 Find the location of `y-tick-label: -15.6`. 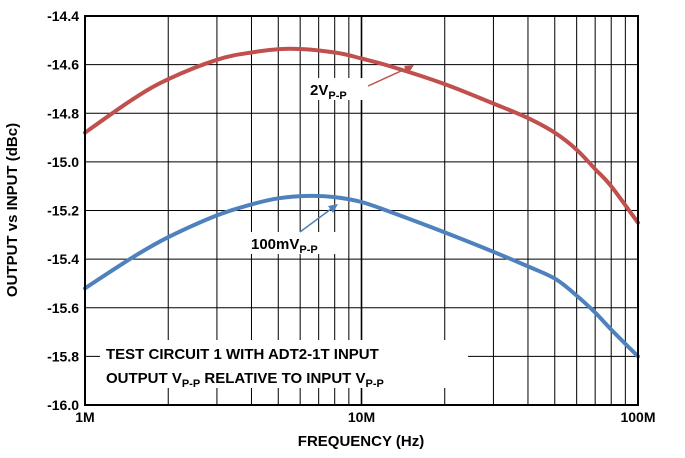

y-tick-label: -15.6 is located at coordinates (63, 308).